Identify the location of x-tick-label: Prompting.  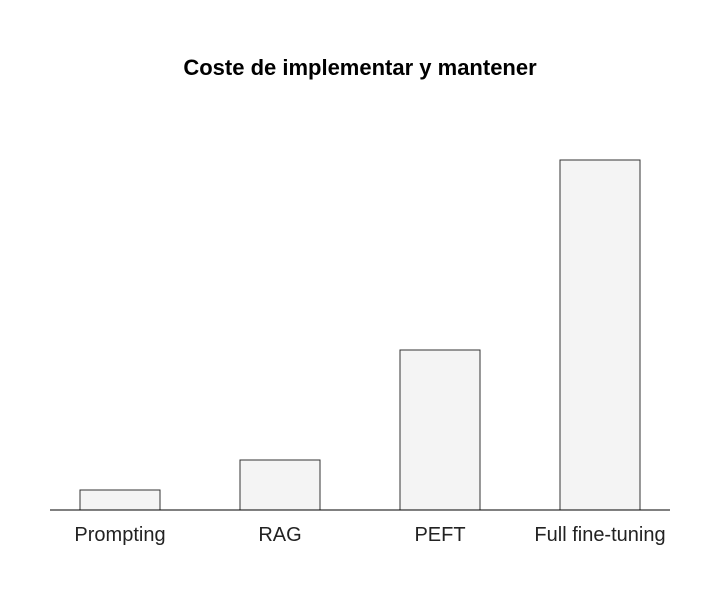
(119, 535).